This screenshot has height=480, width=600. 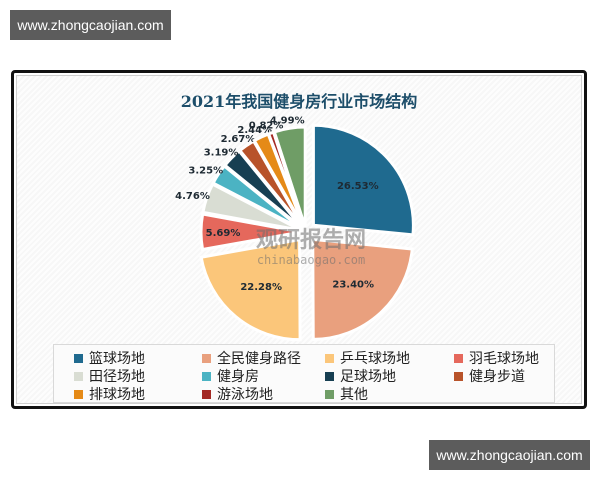 I want to click on legend-item: 全民健身路径, so click(x=251, y=358).